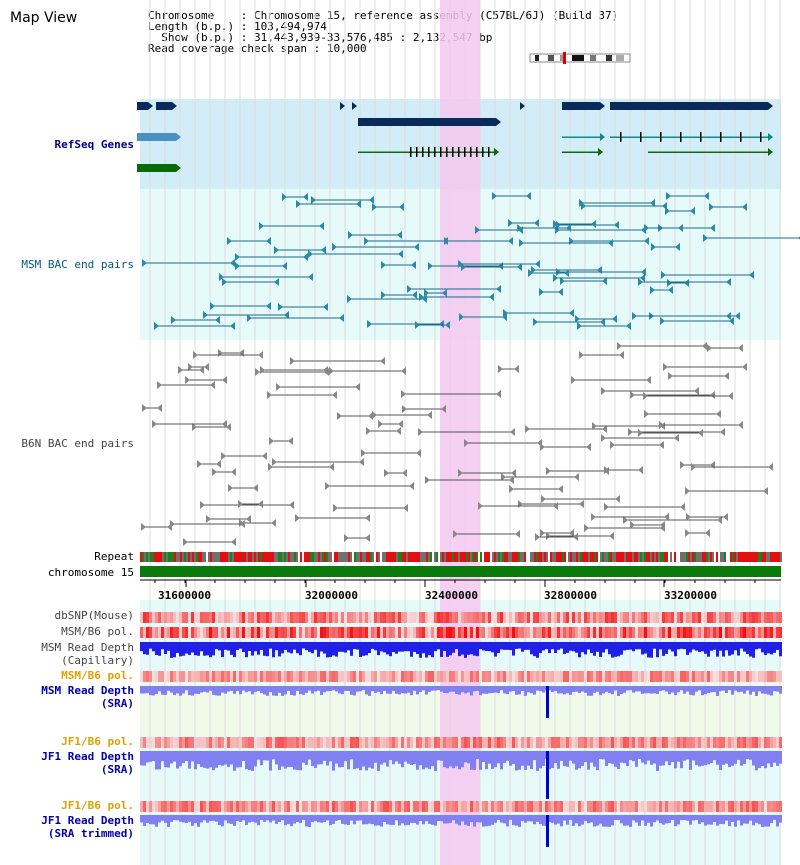 This screenshot has height=865, width=800. What do you see at coordinates (77, 443) in the screenshot?
I see `track-label-b6n-bac: B6N BAC end pairs` at bounding box center [77, 443].